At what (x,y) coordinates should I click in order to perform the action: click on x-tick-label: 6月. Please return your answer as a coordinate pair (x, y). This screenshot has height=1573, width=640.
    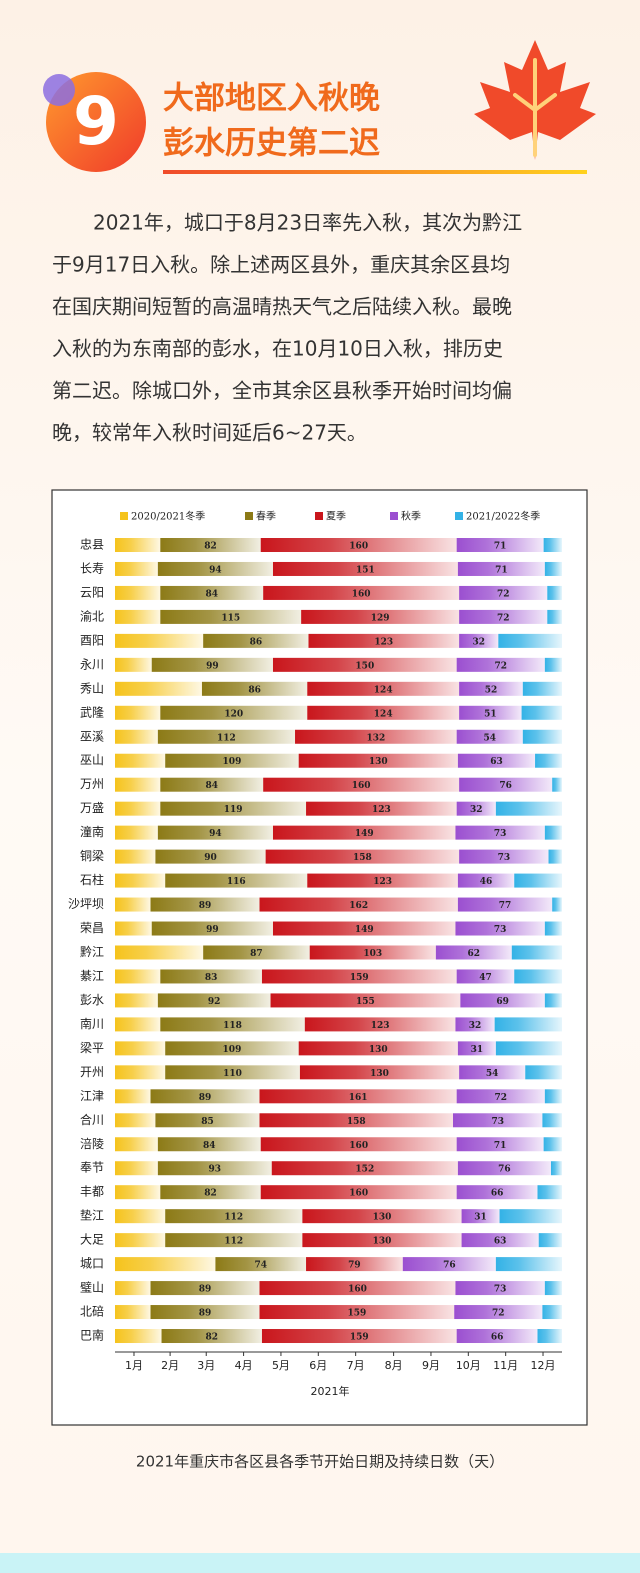
    Looking at the image, I should click on (318, 1365).